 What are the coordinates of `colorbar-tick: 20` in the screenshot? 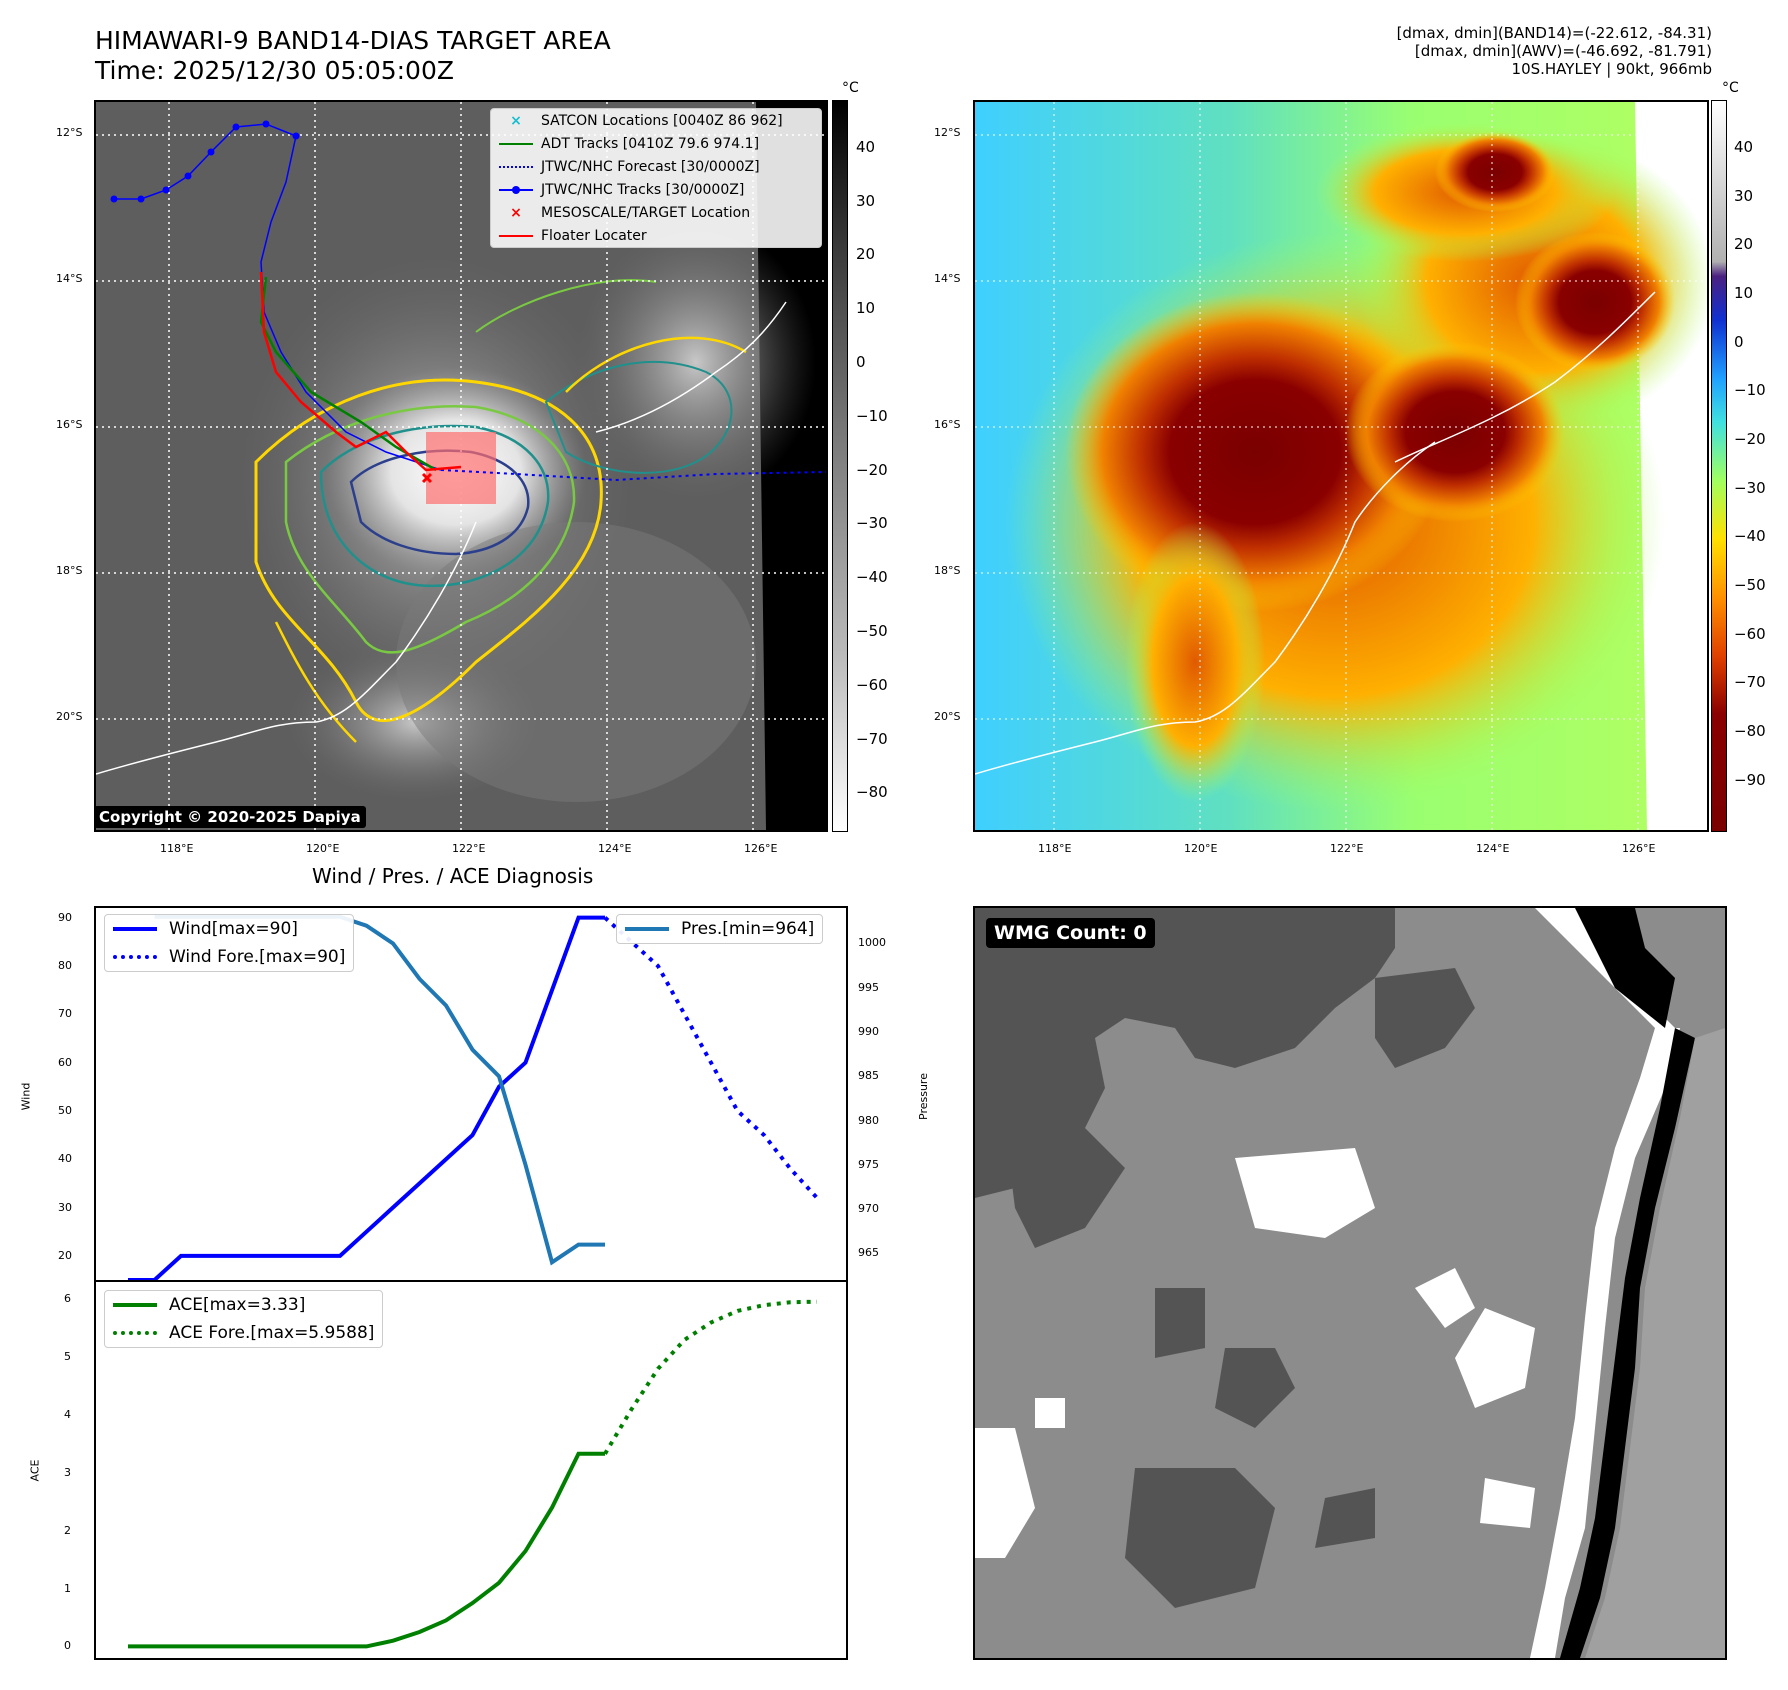 It's located at (1744, 244).